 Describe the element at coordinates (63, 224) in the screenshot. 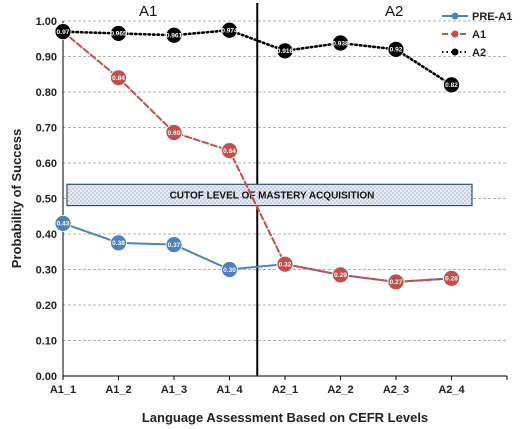

I see `data-label: 0.43` at that location.